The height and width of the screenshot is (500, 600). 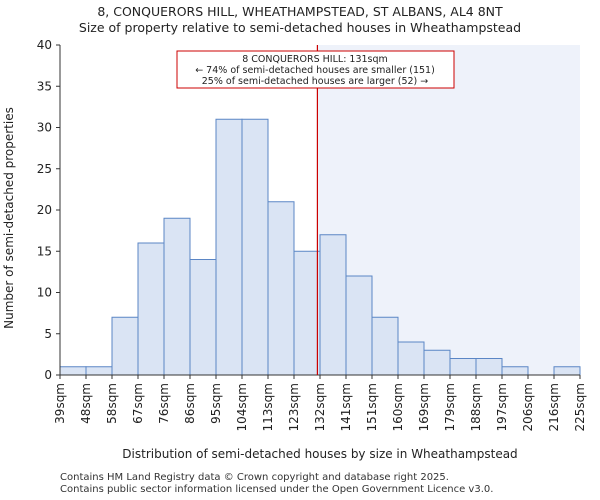 What do you see at coordinates (9, 218) in the screenshot?
I see `y-axis-label: Number of semi-detached properties` at bounding box center [9, 218].